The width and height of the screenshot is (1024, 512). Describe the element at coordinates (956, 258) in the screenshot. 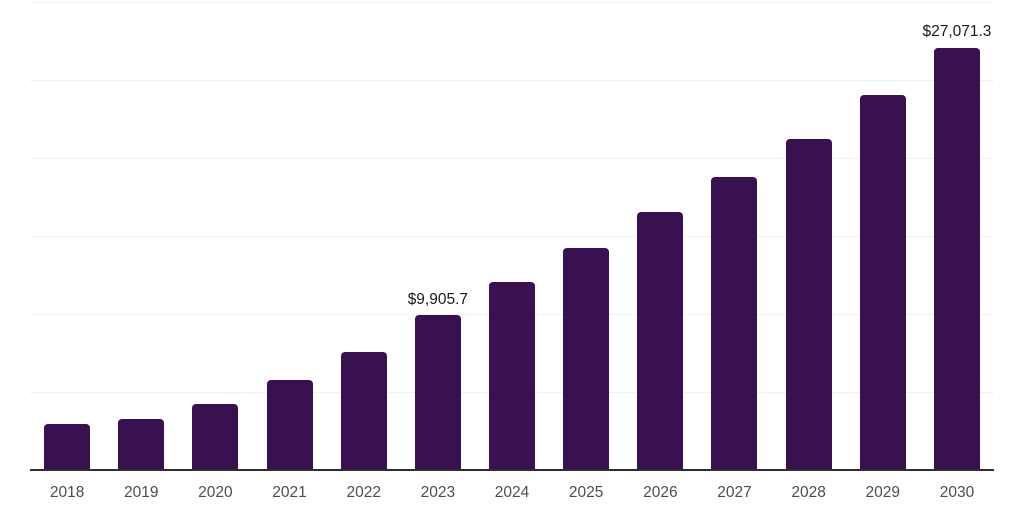

I see `bar-2030` at that location.